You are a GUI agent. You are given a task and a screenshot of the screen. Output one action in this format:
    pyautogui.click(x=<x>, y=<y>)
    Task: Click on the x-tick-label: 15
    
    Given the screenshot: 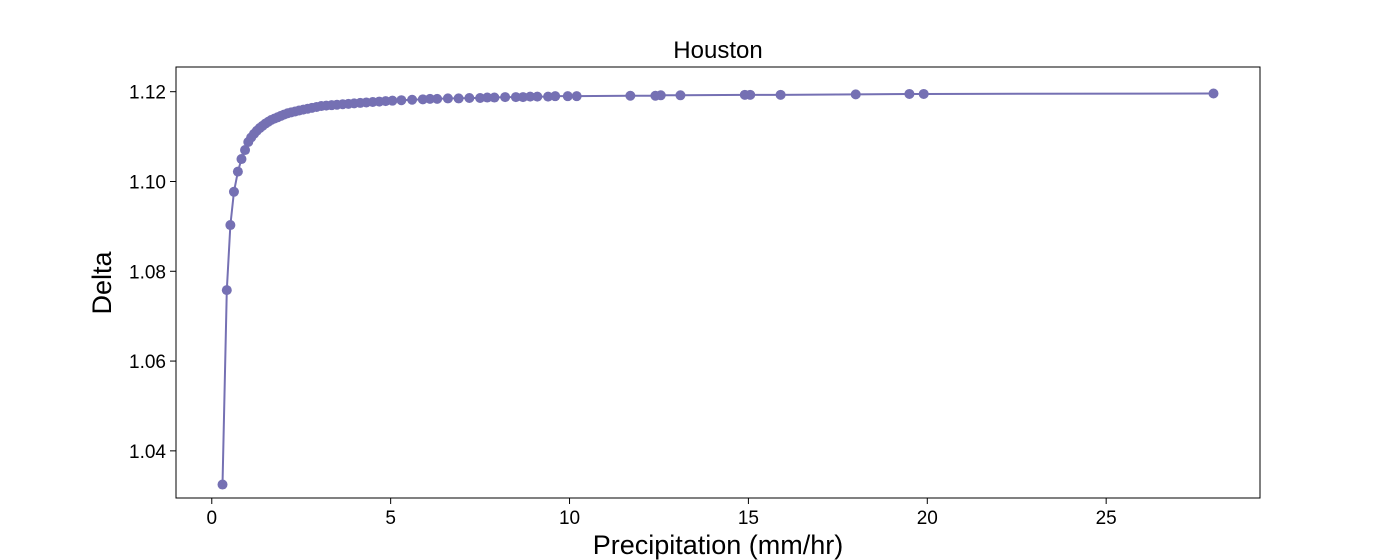 What is the action you would take?
    pyautogui.click(x=748, y=518)
    